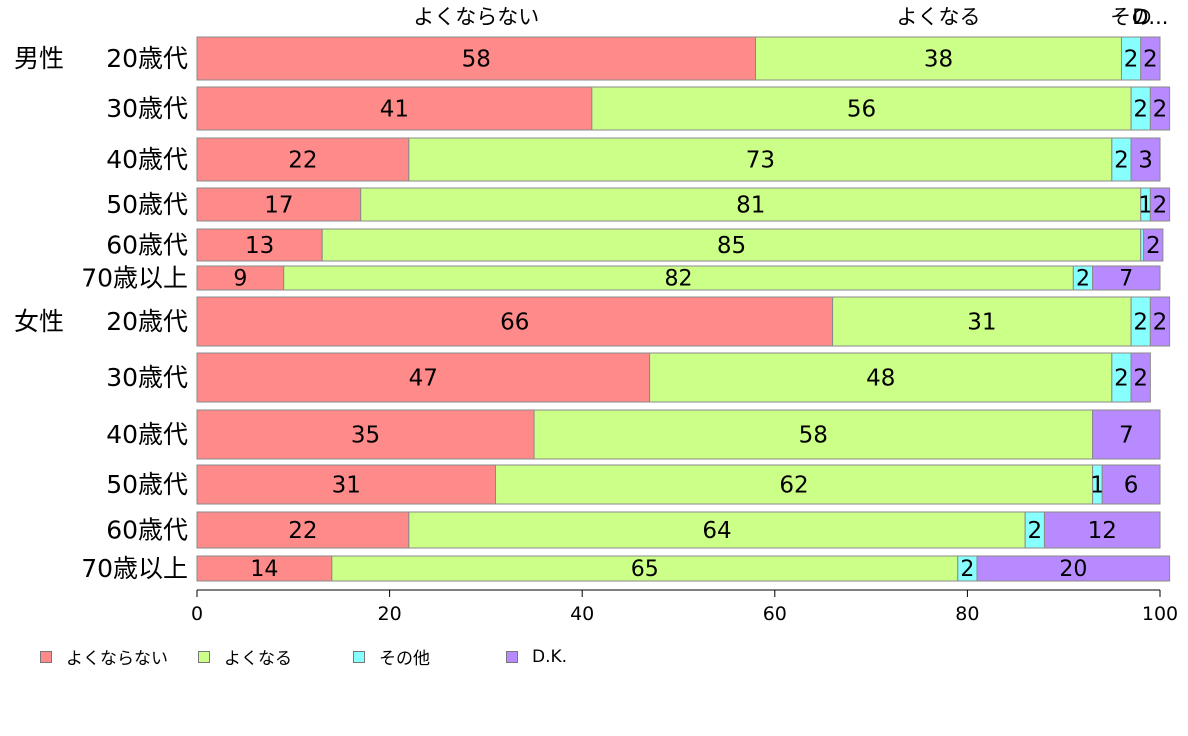 Image resolution: width=1188 pixels, height=736 pixels. What do you see at coordinates (365, 436) in the screenshot?
I see `data-label: 35` at bounding box center [365, 436].